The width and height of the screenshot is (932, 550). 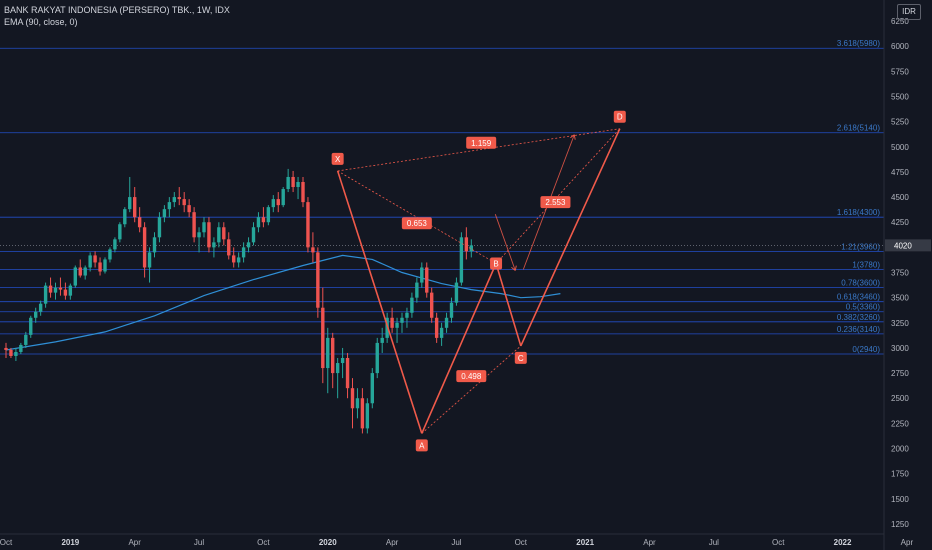 I want to click on pattern-ratio-line, so click(x=417, y=217).